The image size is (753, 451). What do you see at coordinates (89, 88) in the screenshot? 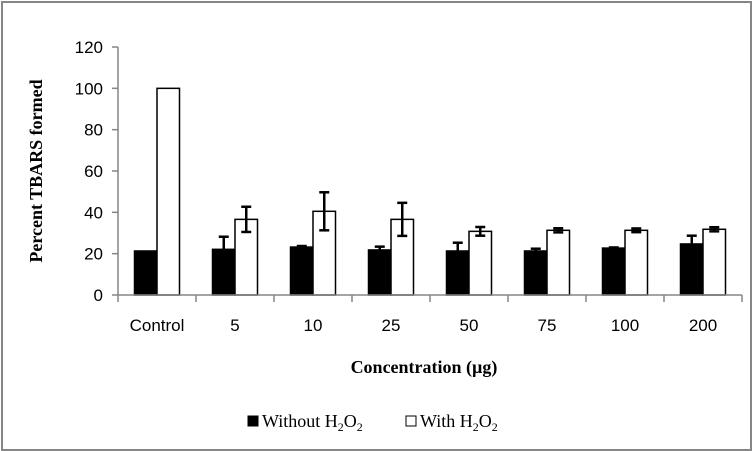
I see `y-tick-label: 100` at bounding box center [89, 88].